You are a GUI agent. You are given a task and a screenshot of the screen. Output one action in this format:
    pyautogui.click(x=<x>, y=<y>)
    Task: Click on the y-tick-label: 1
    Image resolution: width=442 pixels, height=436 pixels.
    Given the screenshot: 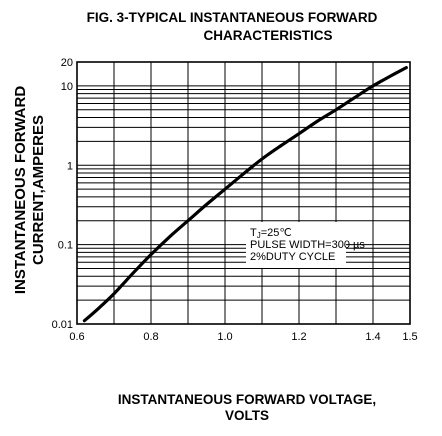 What is the action you would take?
    pyautogui.click(x=70, y=166)
    